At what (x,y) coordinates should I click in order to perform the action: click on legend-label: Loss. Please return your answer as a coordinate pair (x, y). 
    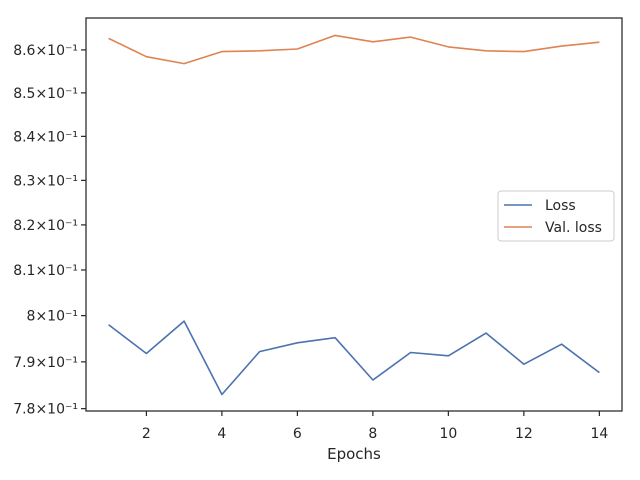
    Looking at the image, I should click on (560, 206).